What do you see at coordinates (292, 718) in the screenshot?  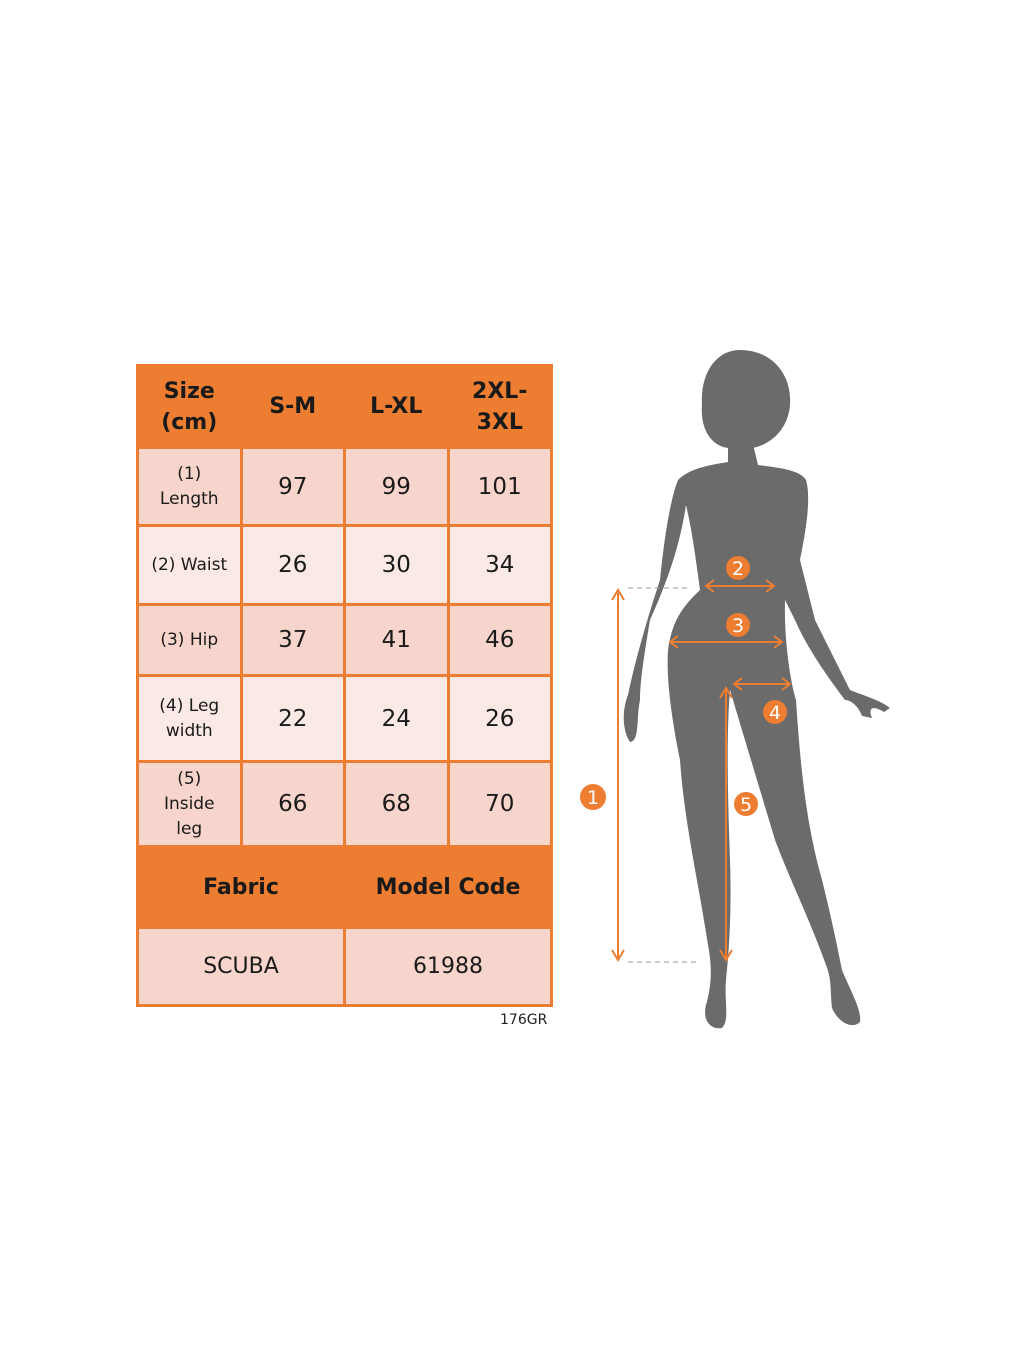 I see `cell: 22` at bounding box center [292, 718].